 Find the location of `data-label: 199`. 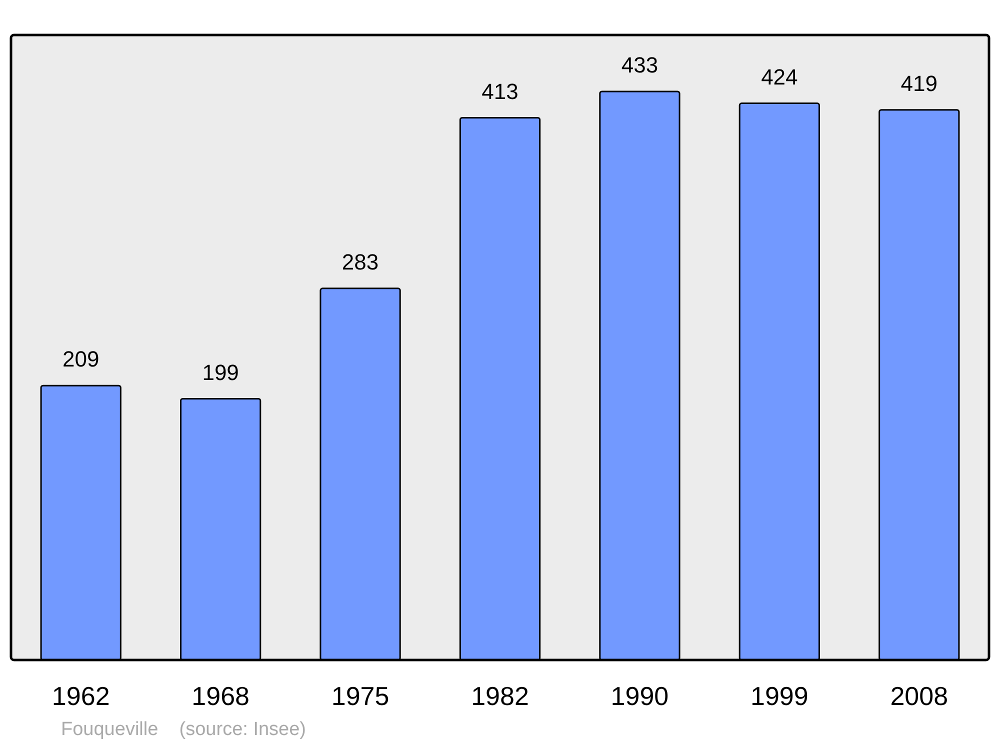

data-label: 199 is located at coordinates (220, 372).